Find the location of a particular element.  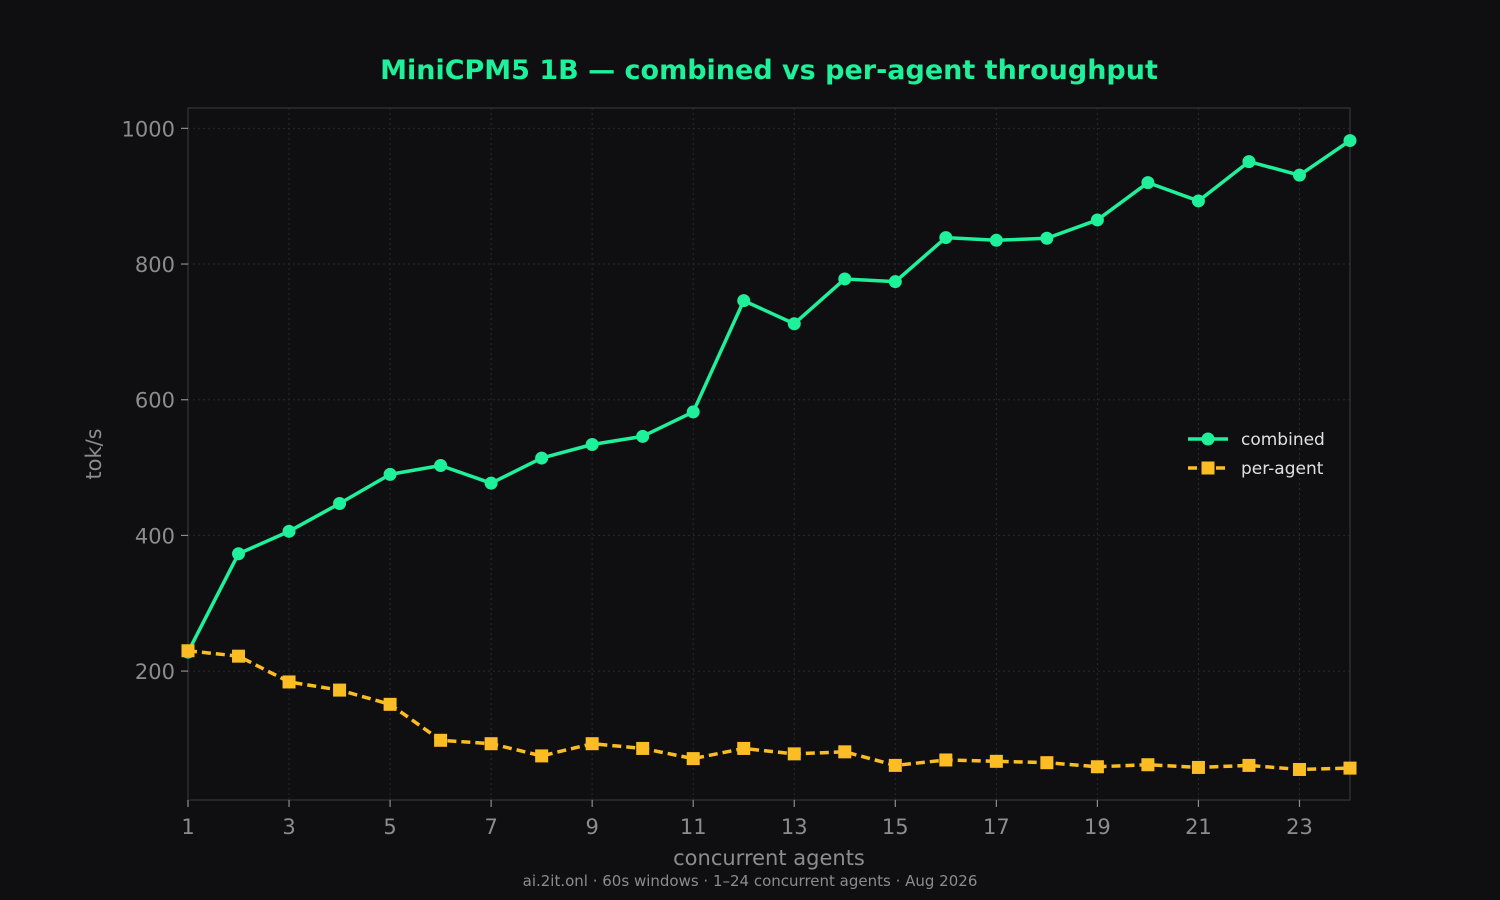

x-tick-label: 9 is located at coordinates (591, 827).